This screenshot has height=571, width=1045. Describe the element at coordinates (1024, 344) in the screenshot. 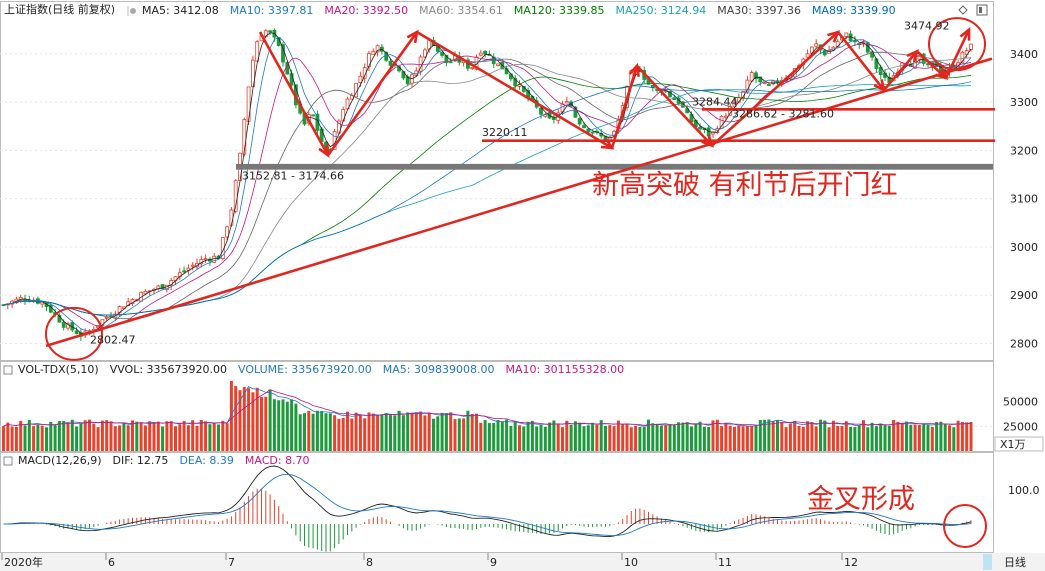

I see `price-tick-label: 2800` at that location.